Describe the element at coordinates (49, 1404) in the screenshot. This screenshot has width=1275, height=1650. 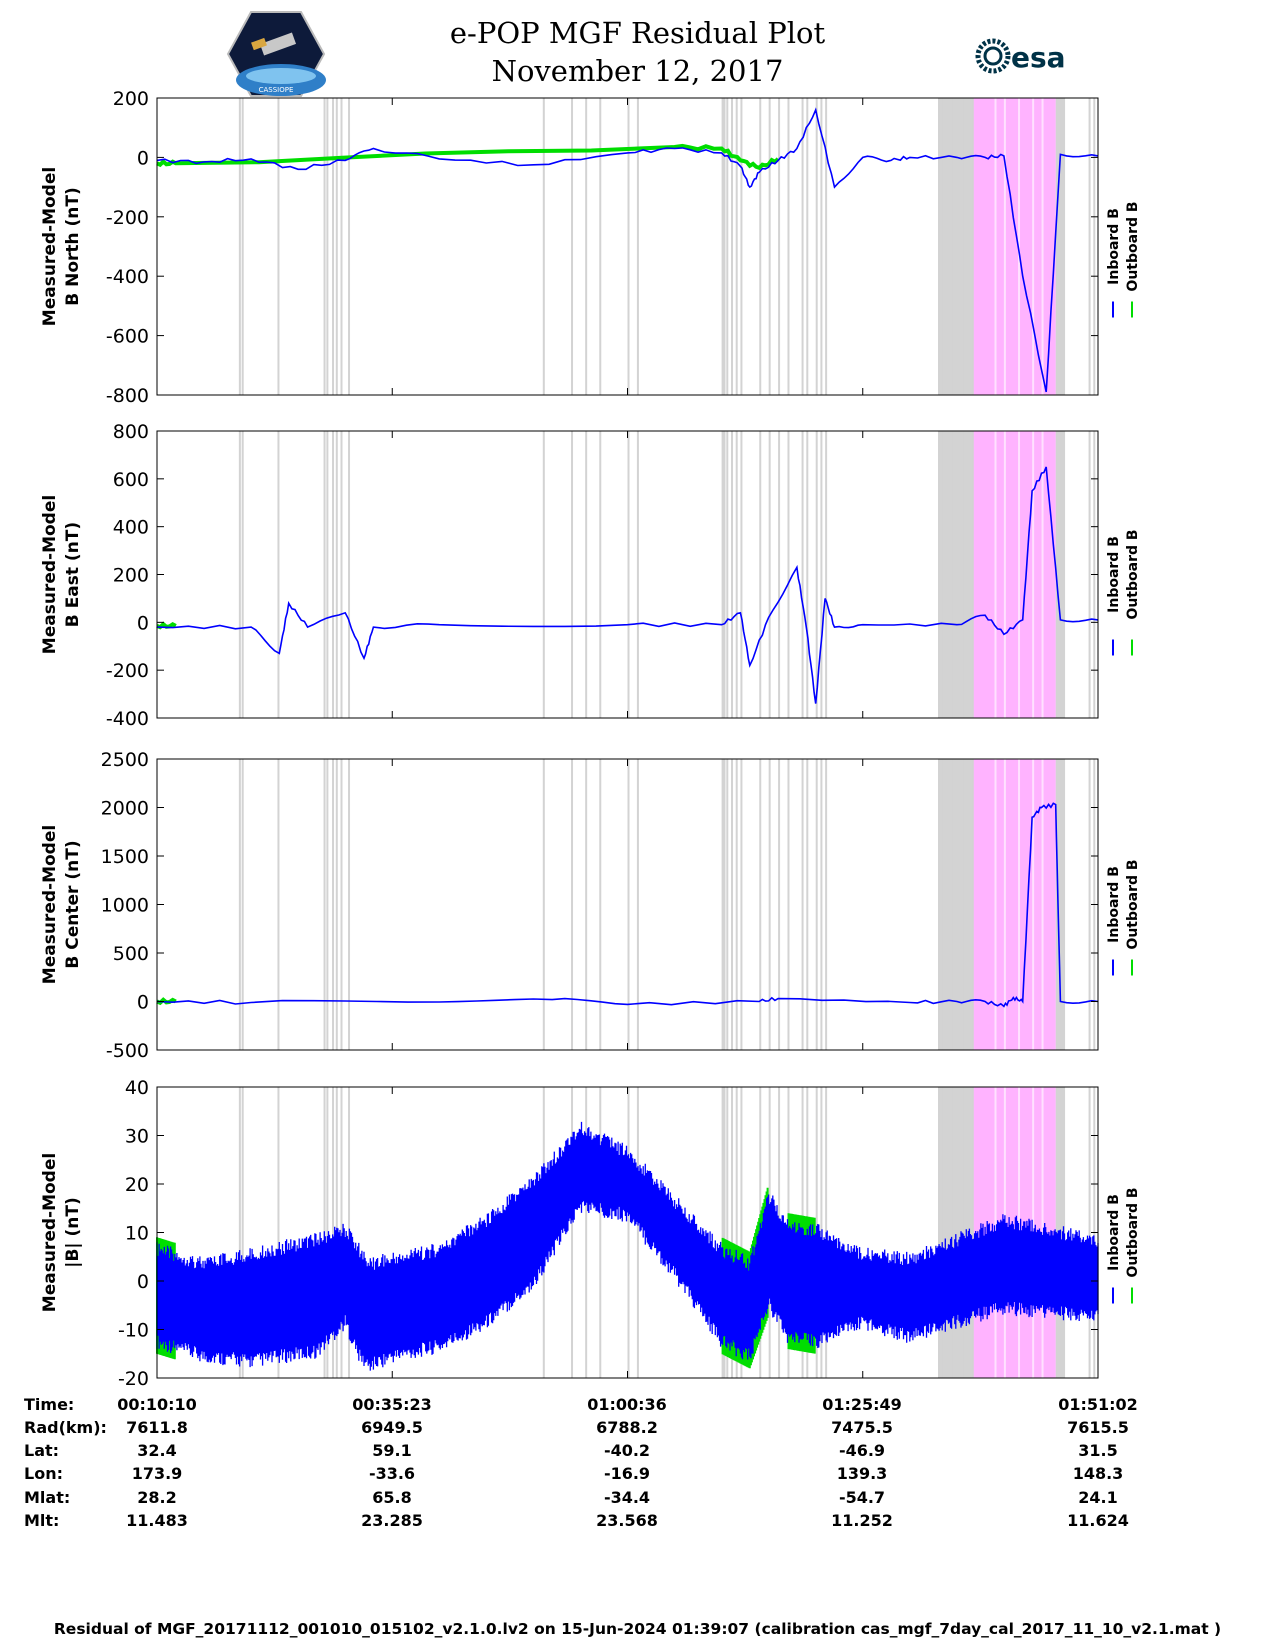
I see `row-label: Time:` at that location.